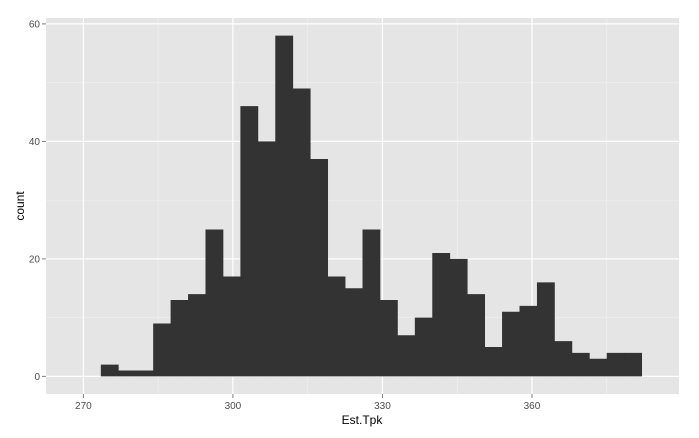 Image resolution: width=699 pixels, height=438 pixels. I want to click on y-tick-label: 0, so click(37, 377).